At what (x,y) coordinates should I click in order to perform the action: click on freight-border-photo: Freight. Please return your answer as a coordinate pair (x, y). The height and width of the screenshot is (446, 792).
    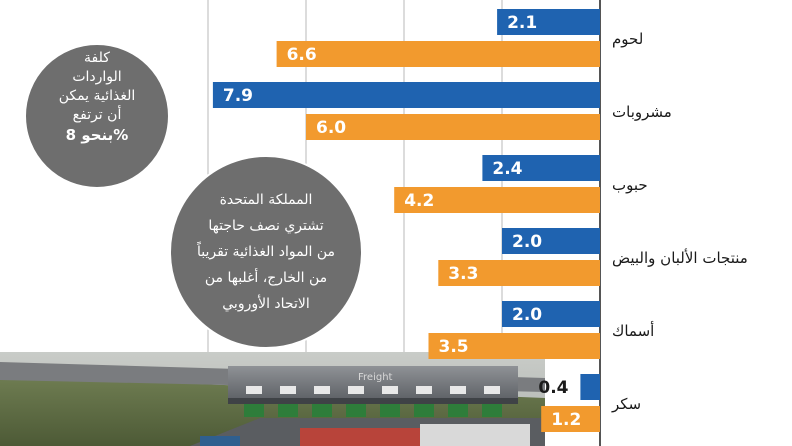
    Looking at the image, I should click on (272, 399).